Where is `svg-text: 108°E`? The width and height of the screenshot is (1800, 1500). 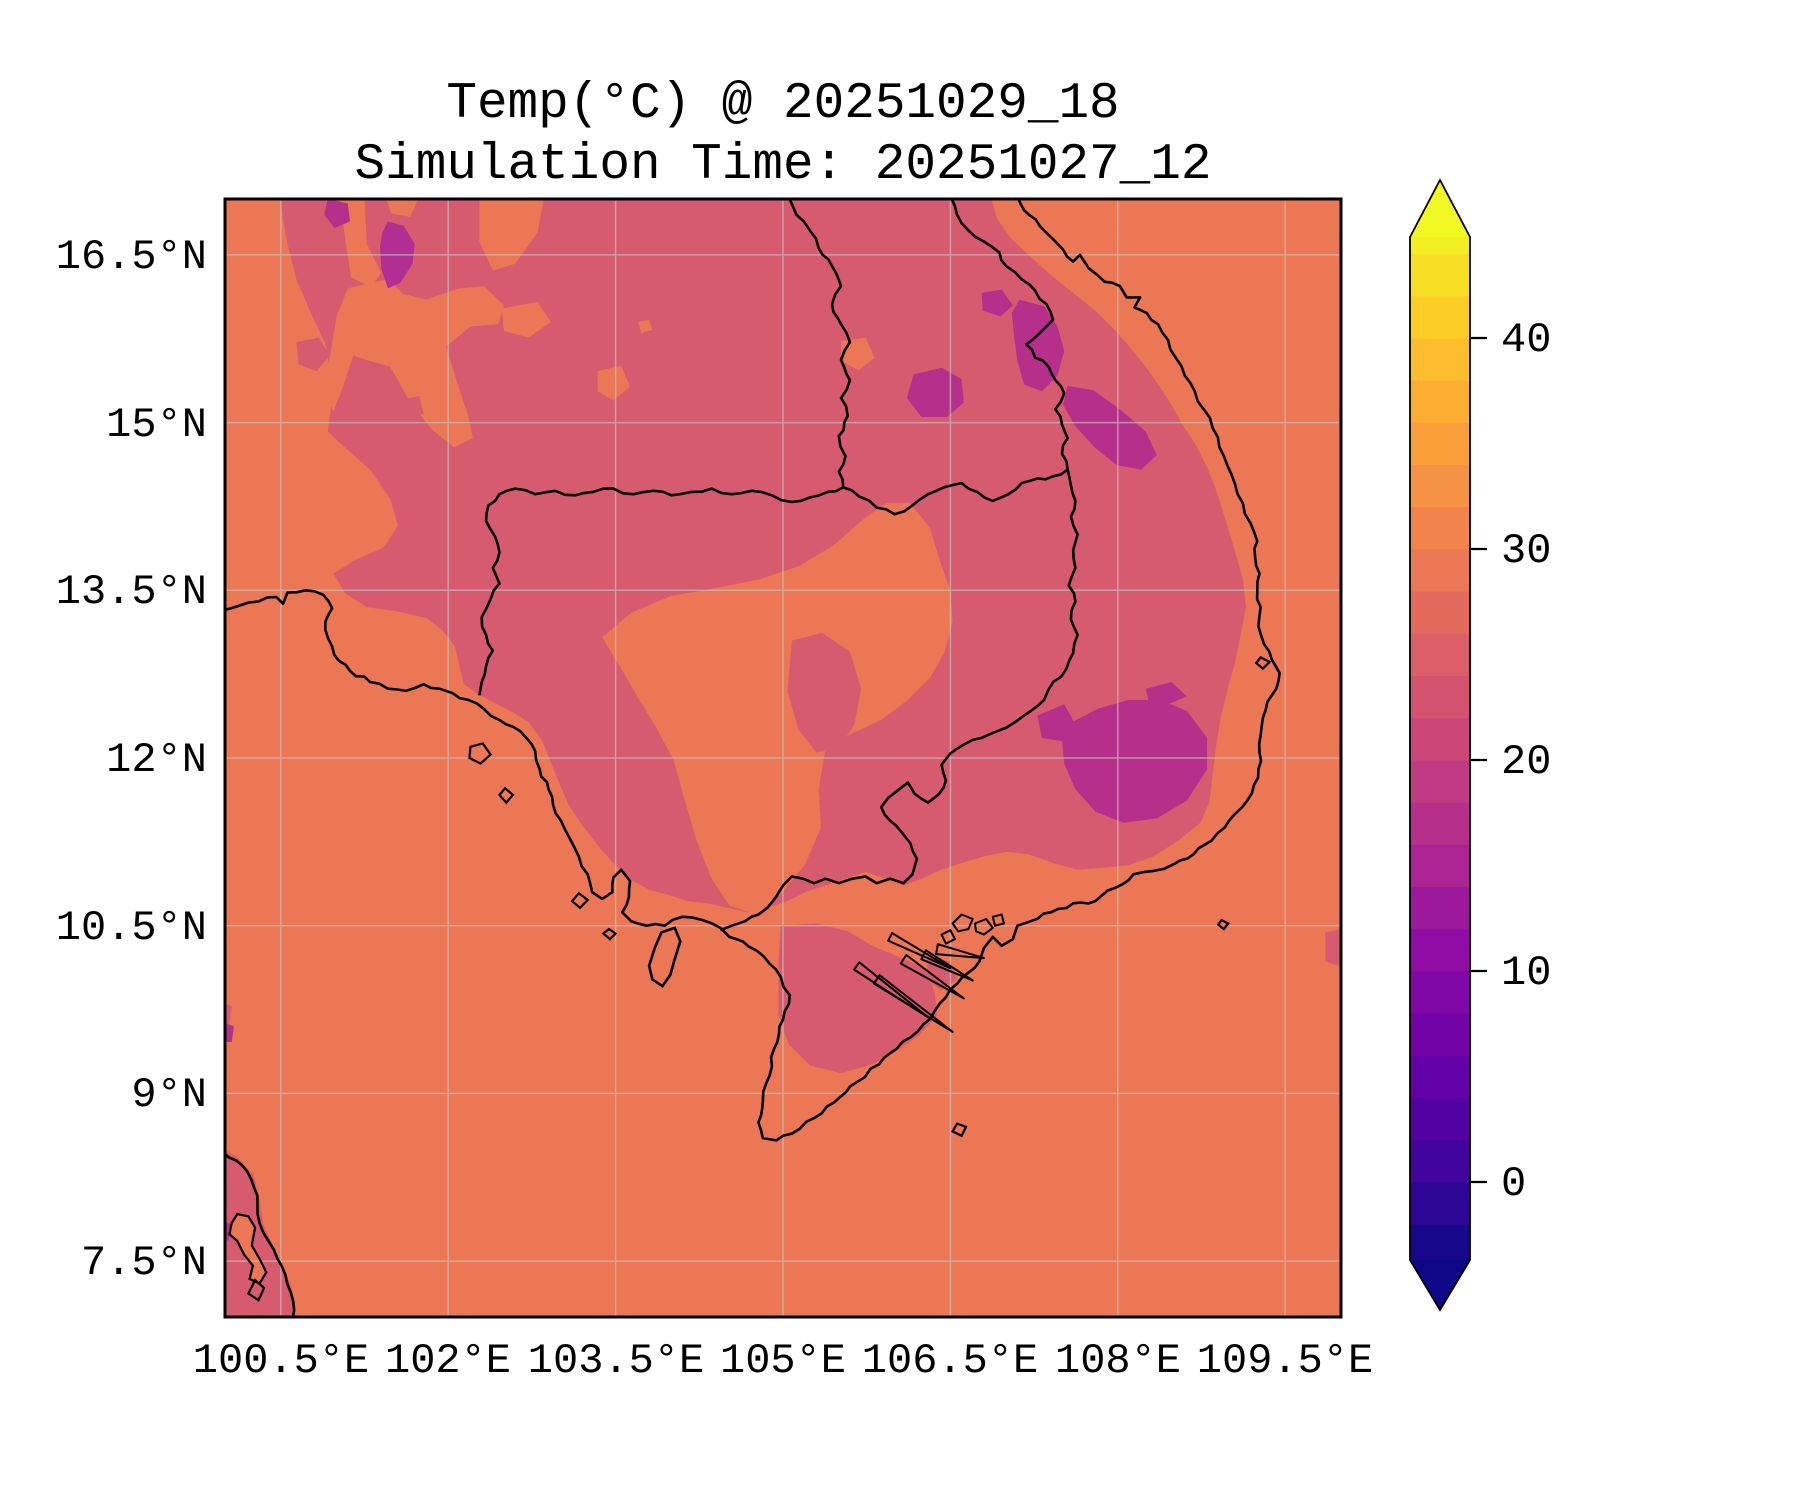
svg-text: 108°E is located at coordinates (1118, 1361).